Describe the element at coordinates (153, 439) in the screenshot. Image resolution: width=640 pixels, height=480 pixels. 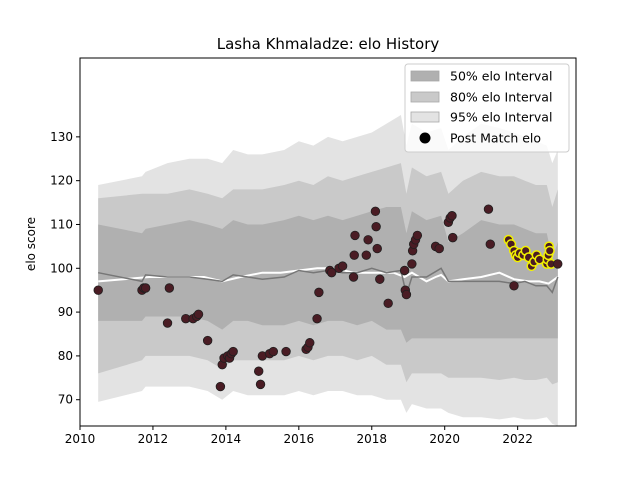
I see `x-tick-label: 2012` at that location.